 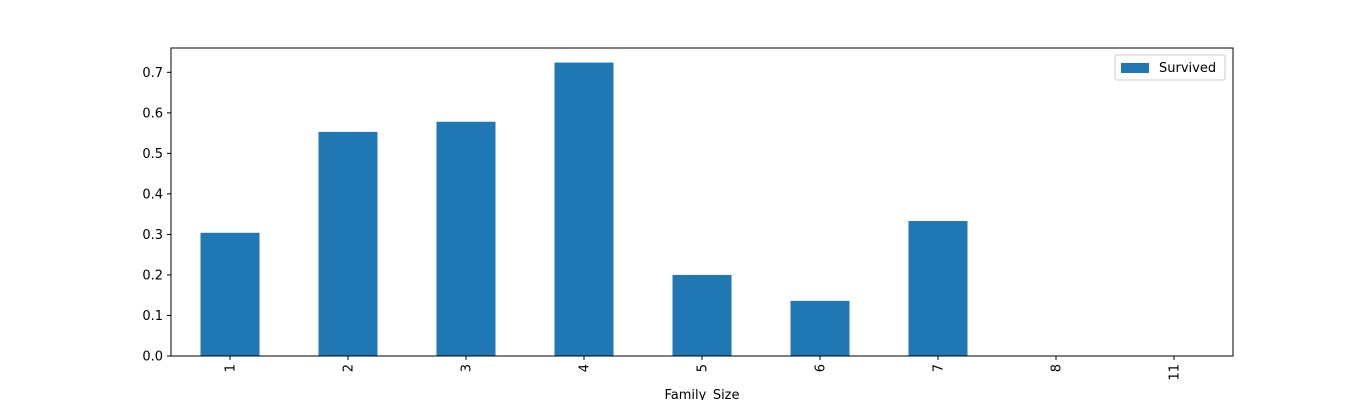 What do you see at coordinates (939, 368) in the screenshot?
I see `x-tick-label: 7` at bounding box center [939, 368].